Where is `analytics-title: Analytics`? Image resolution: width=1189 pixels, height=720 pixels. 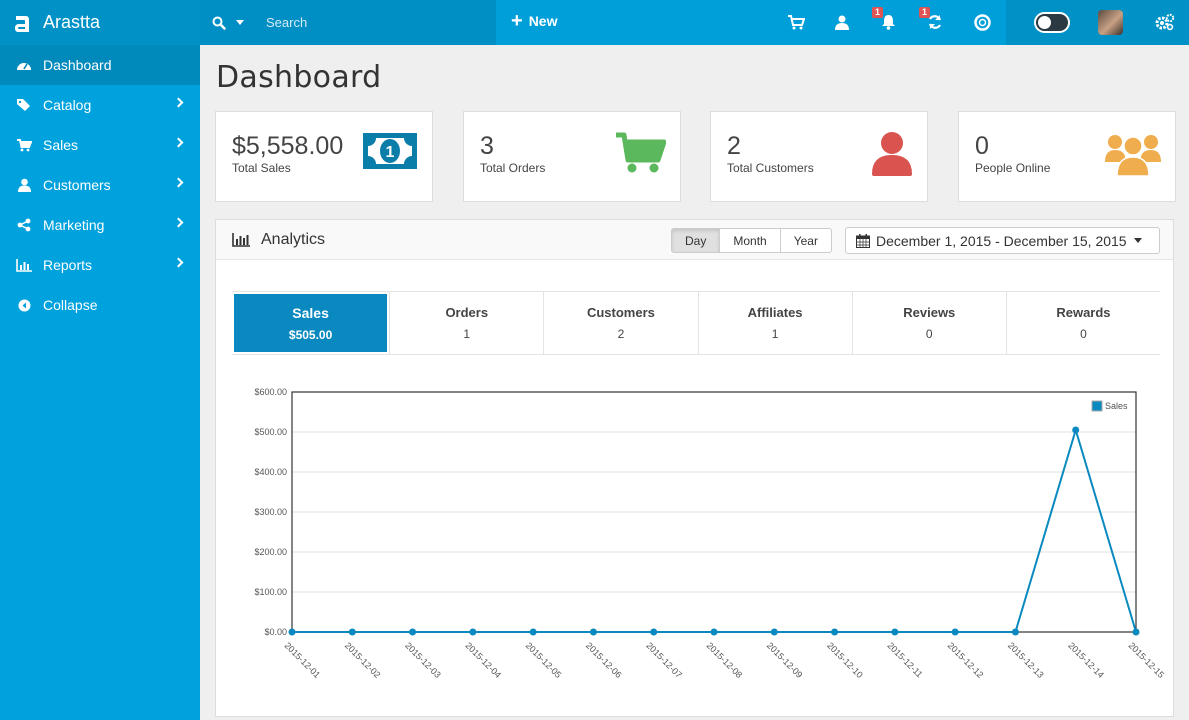 analytics-title: Analytics is located at coordinates (293, 239).